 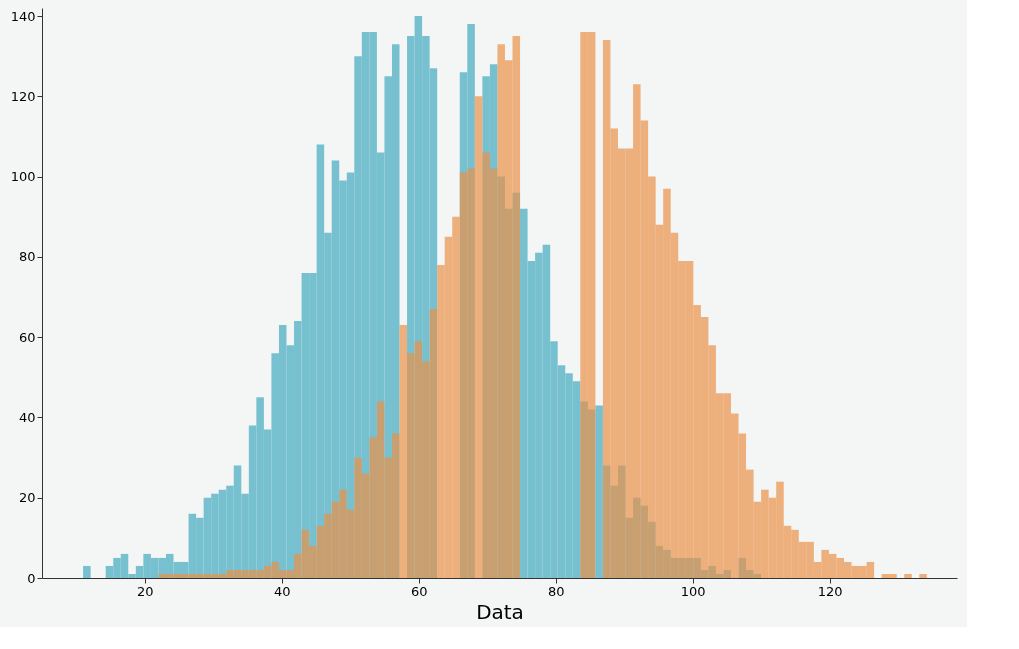 What do you see at coordinates (830, 591) in the screenshot?
I see `x-tick-label: 120` at bounding box center [830, 591].